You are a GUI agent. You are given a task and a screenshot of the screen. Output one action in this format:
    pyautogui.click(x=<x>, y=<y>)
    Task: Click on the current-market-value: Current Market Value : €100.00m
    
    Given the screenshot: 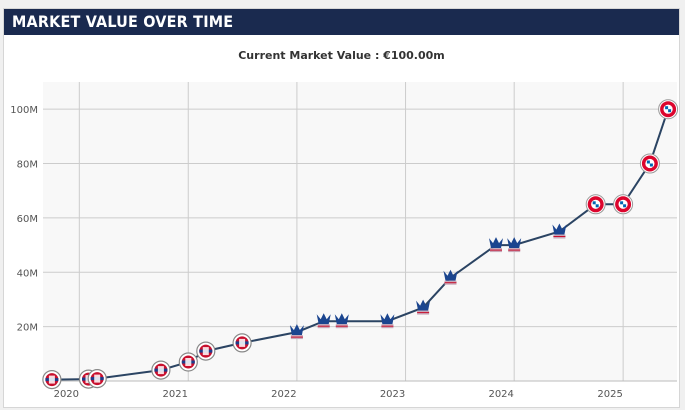 What is the action you would take?
    pyautogui.click(x=341, y=55)
    